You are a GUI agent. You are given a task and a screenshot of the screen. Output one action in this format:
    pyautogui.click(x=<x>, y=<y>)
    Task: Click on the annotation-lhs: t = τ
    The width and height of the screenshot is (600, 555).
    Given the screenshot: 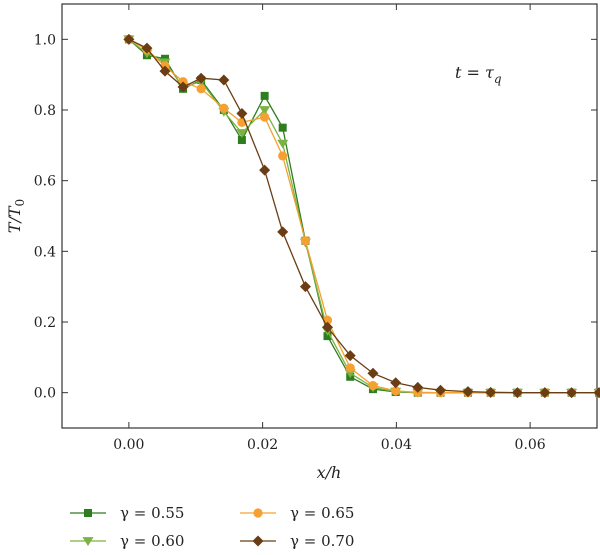 What is the action you would take?
    pyautogui.click(x=475, y=72)
    